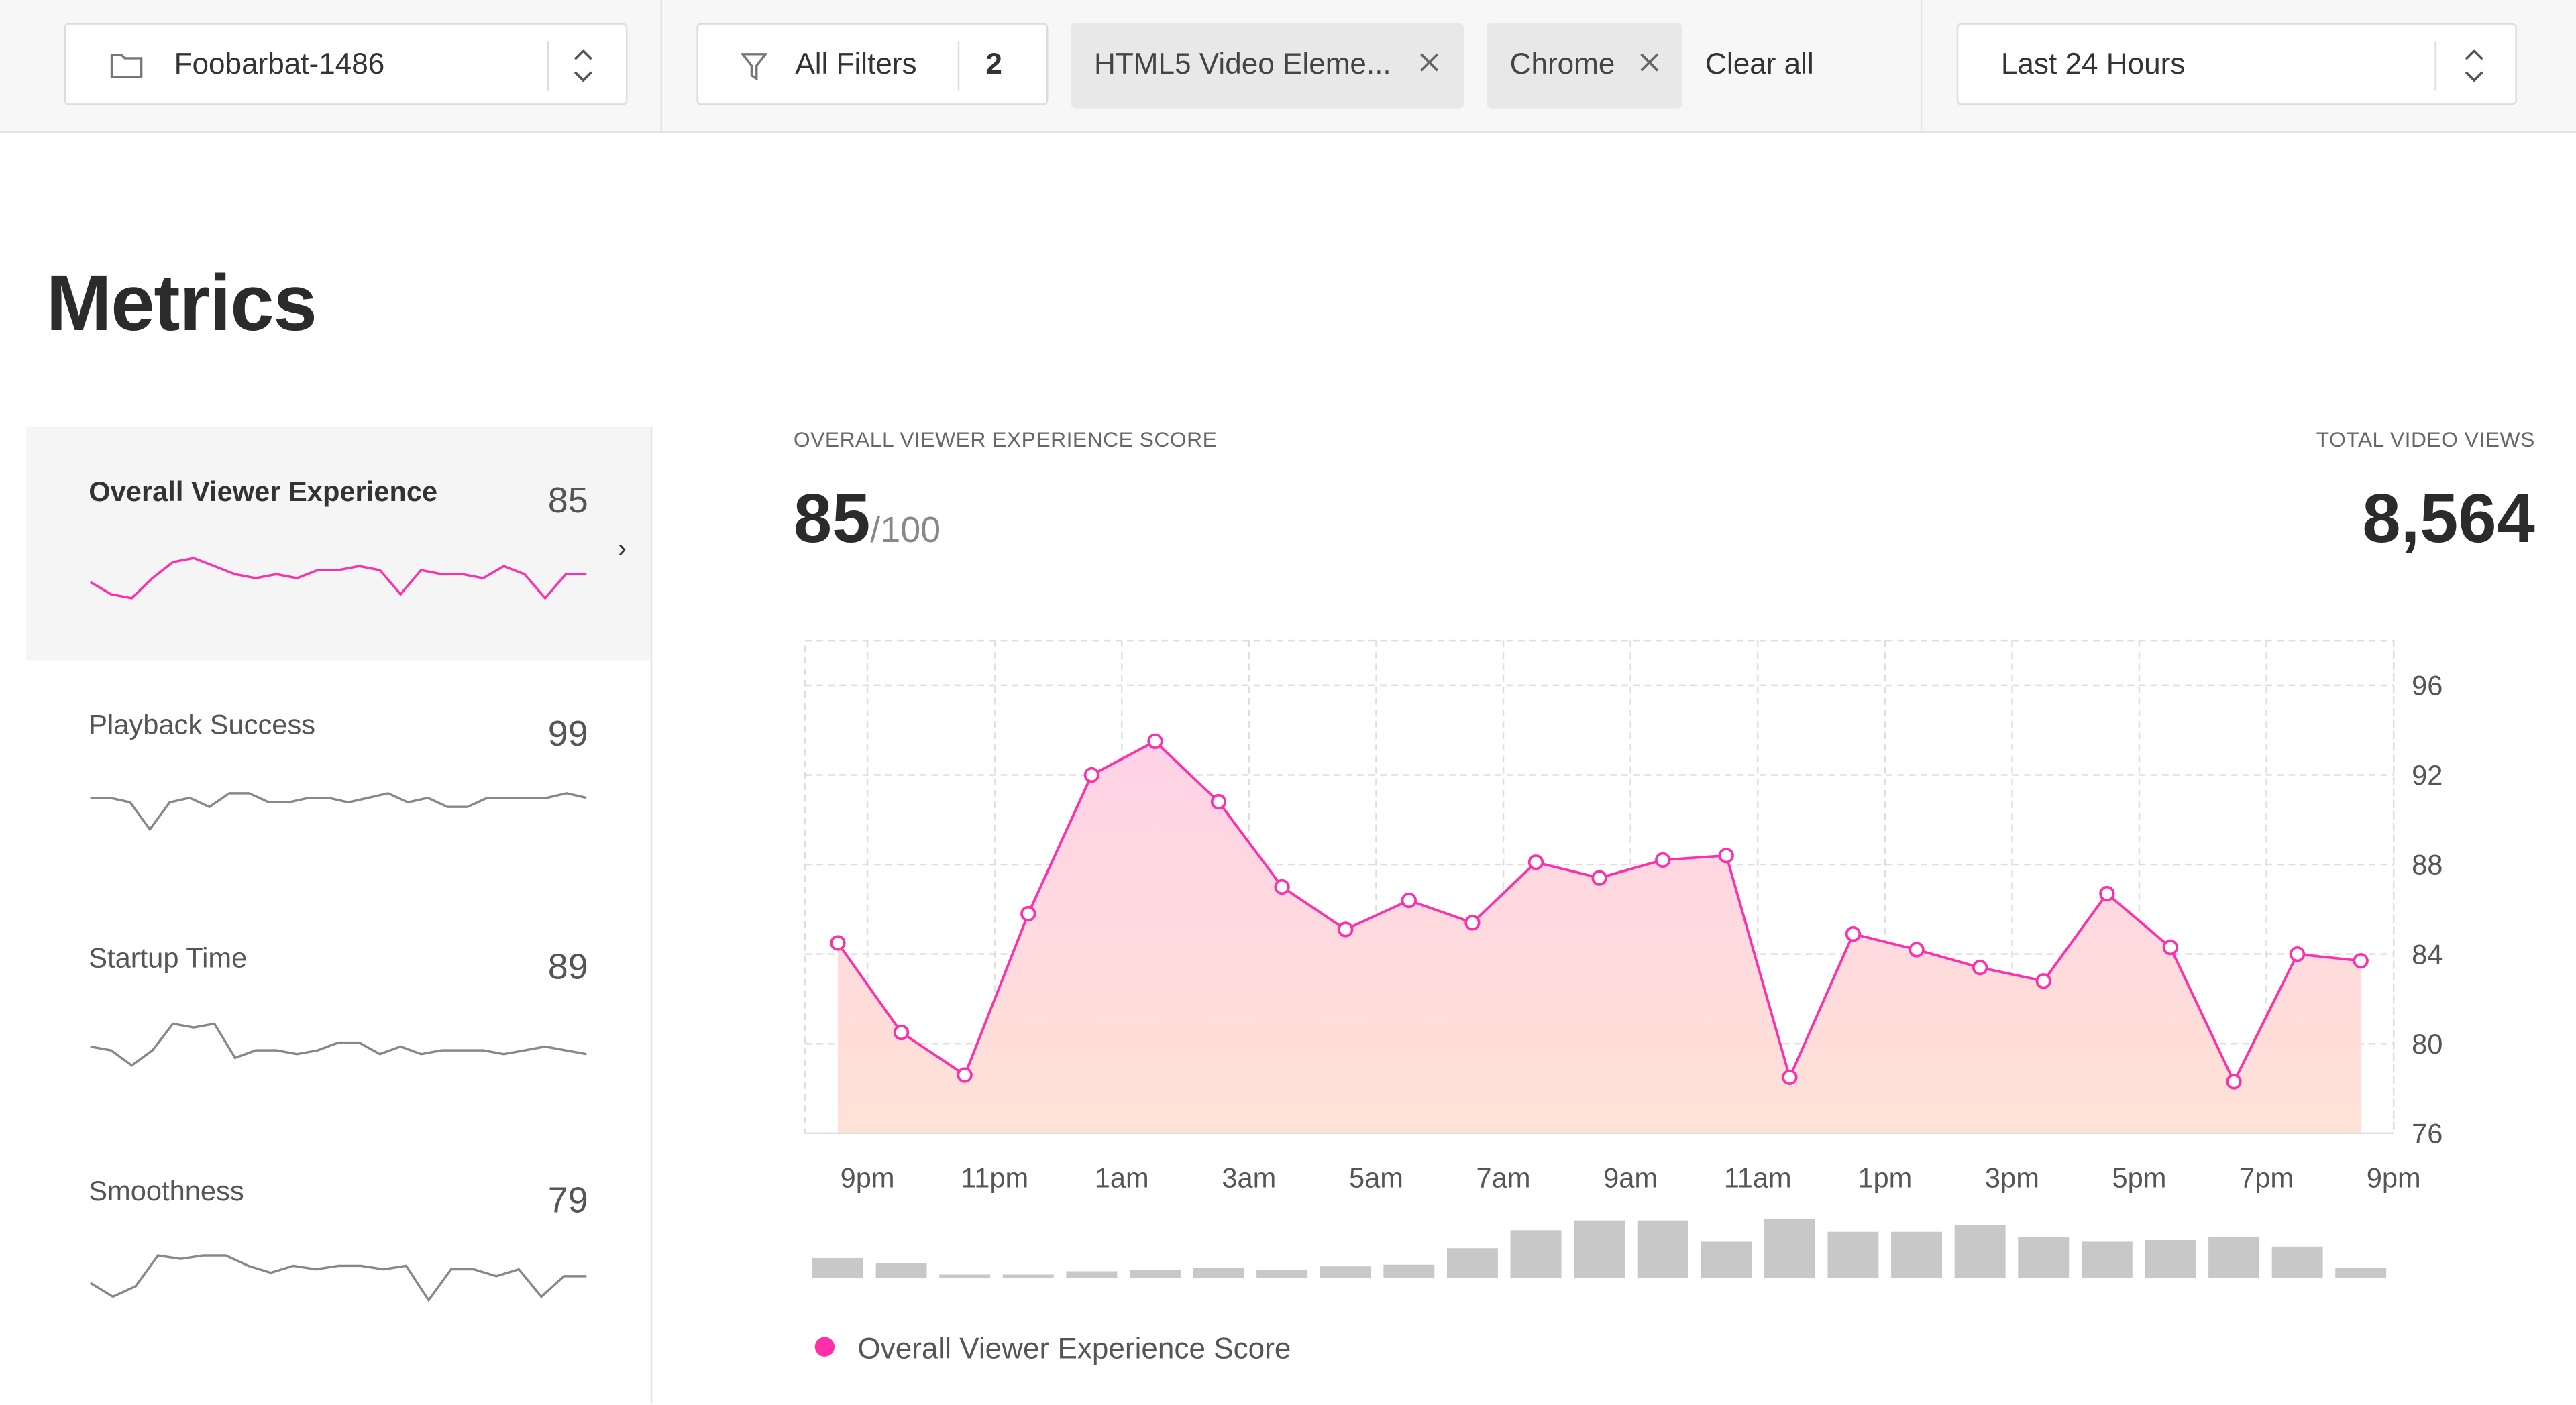 The image size is (2576, 1405). What do you see at coordinates (338, 1243) in the screenshot?
I see `metric-item-smoothness: Smoothness 79` at bounding box center [338, 1243].